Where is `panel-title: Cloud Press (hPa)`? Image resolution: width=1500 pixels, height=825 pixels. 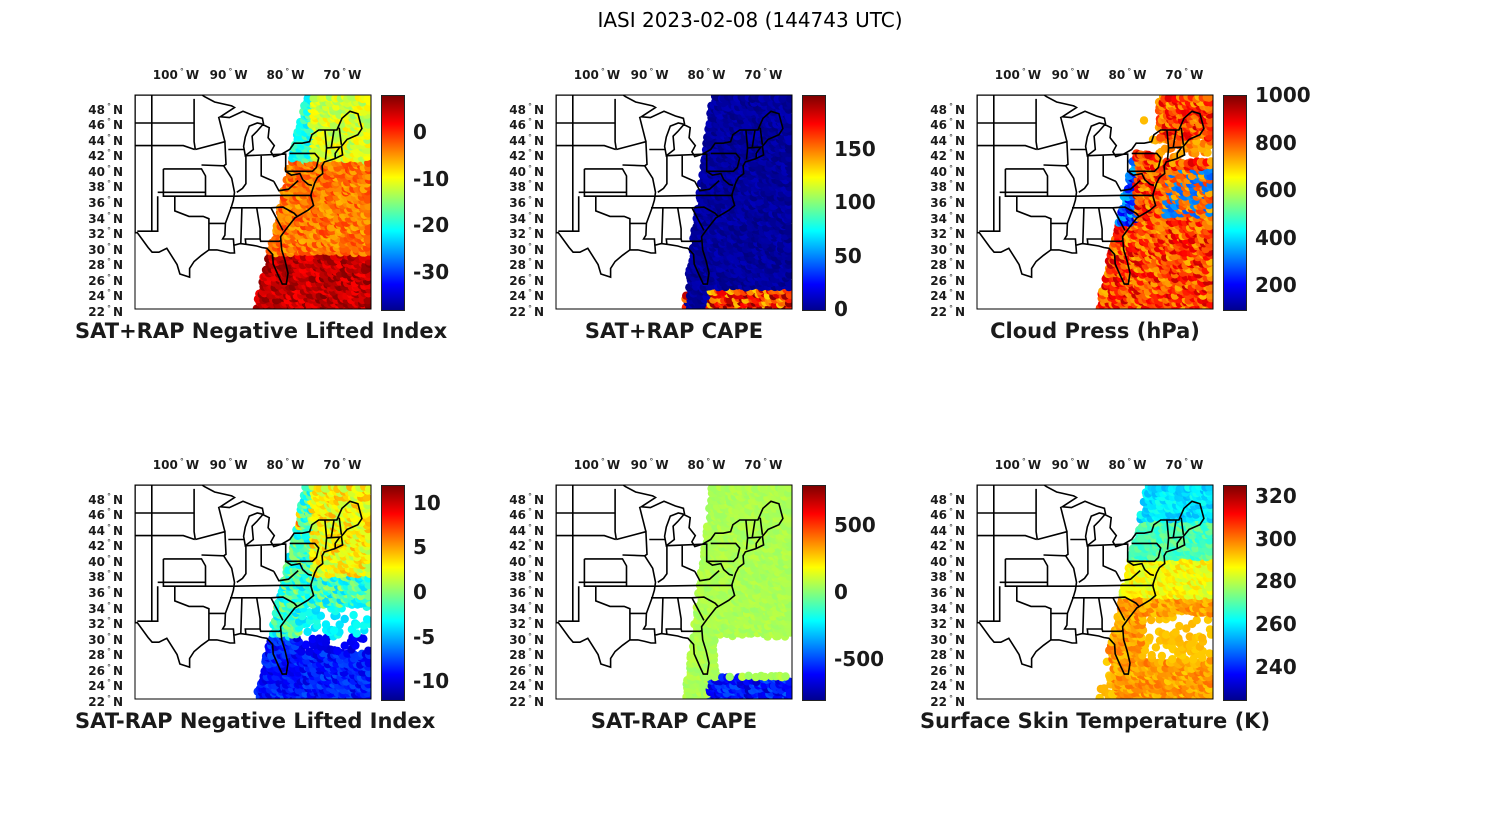
panel-title: Cloud Press (hPa) is located at coordinates (1095, 331).